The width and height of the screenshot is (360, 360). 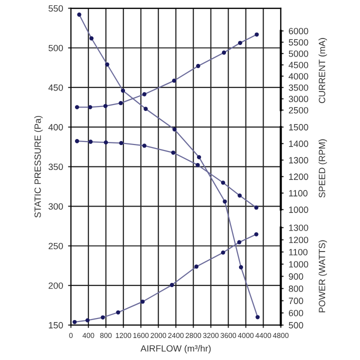 I want to click on y2-tick-label: 6000, so click(x=298, y=31).